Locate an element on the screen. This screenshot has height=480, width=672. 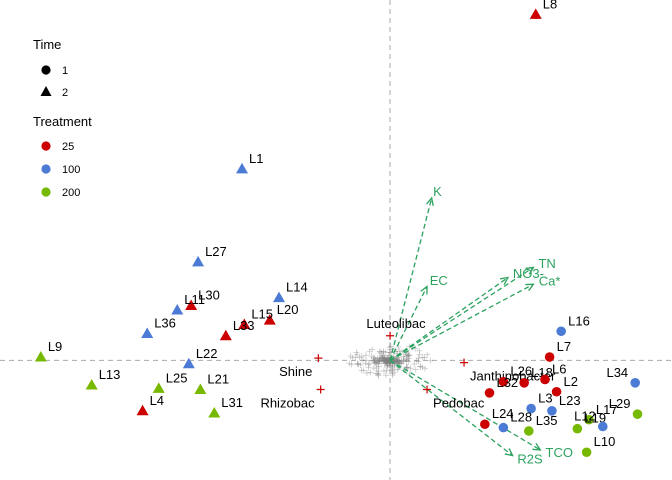
taxon-label: Rhizobac is located at coordinates (287, 403).